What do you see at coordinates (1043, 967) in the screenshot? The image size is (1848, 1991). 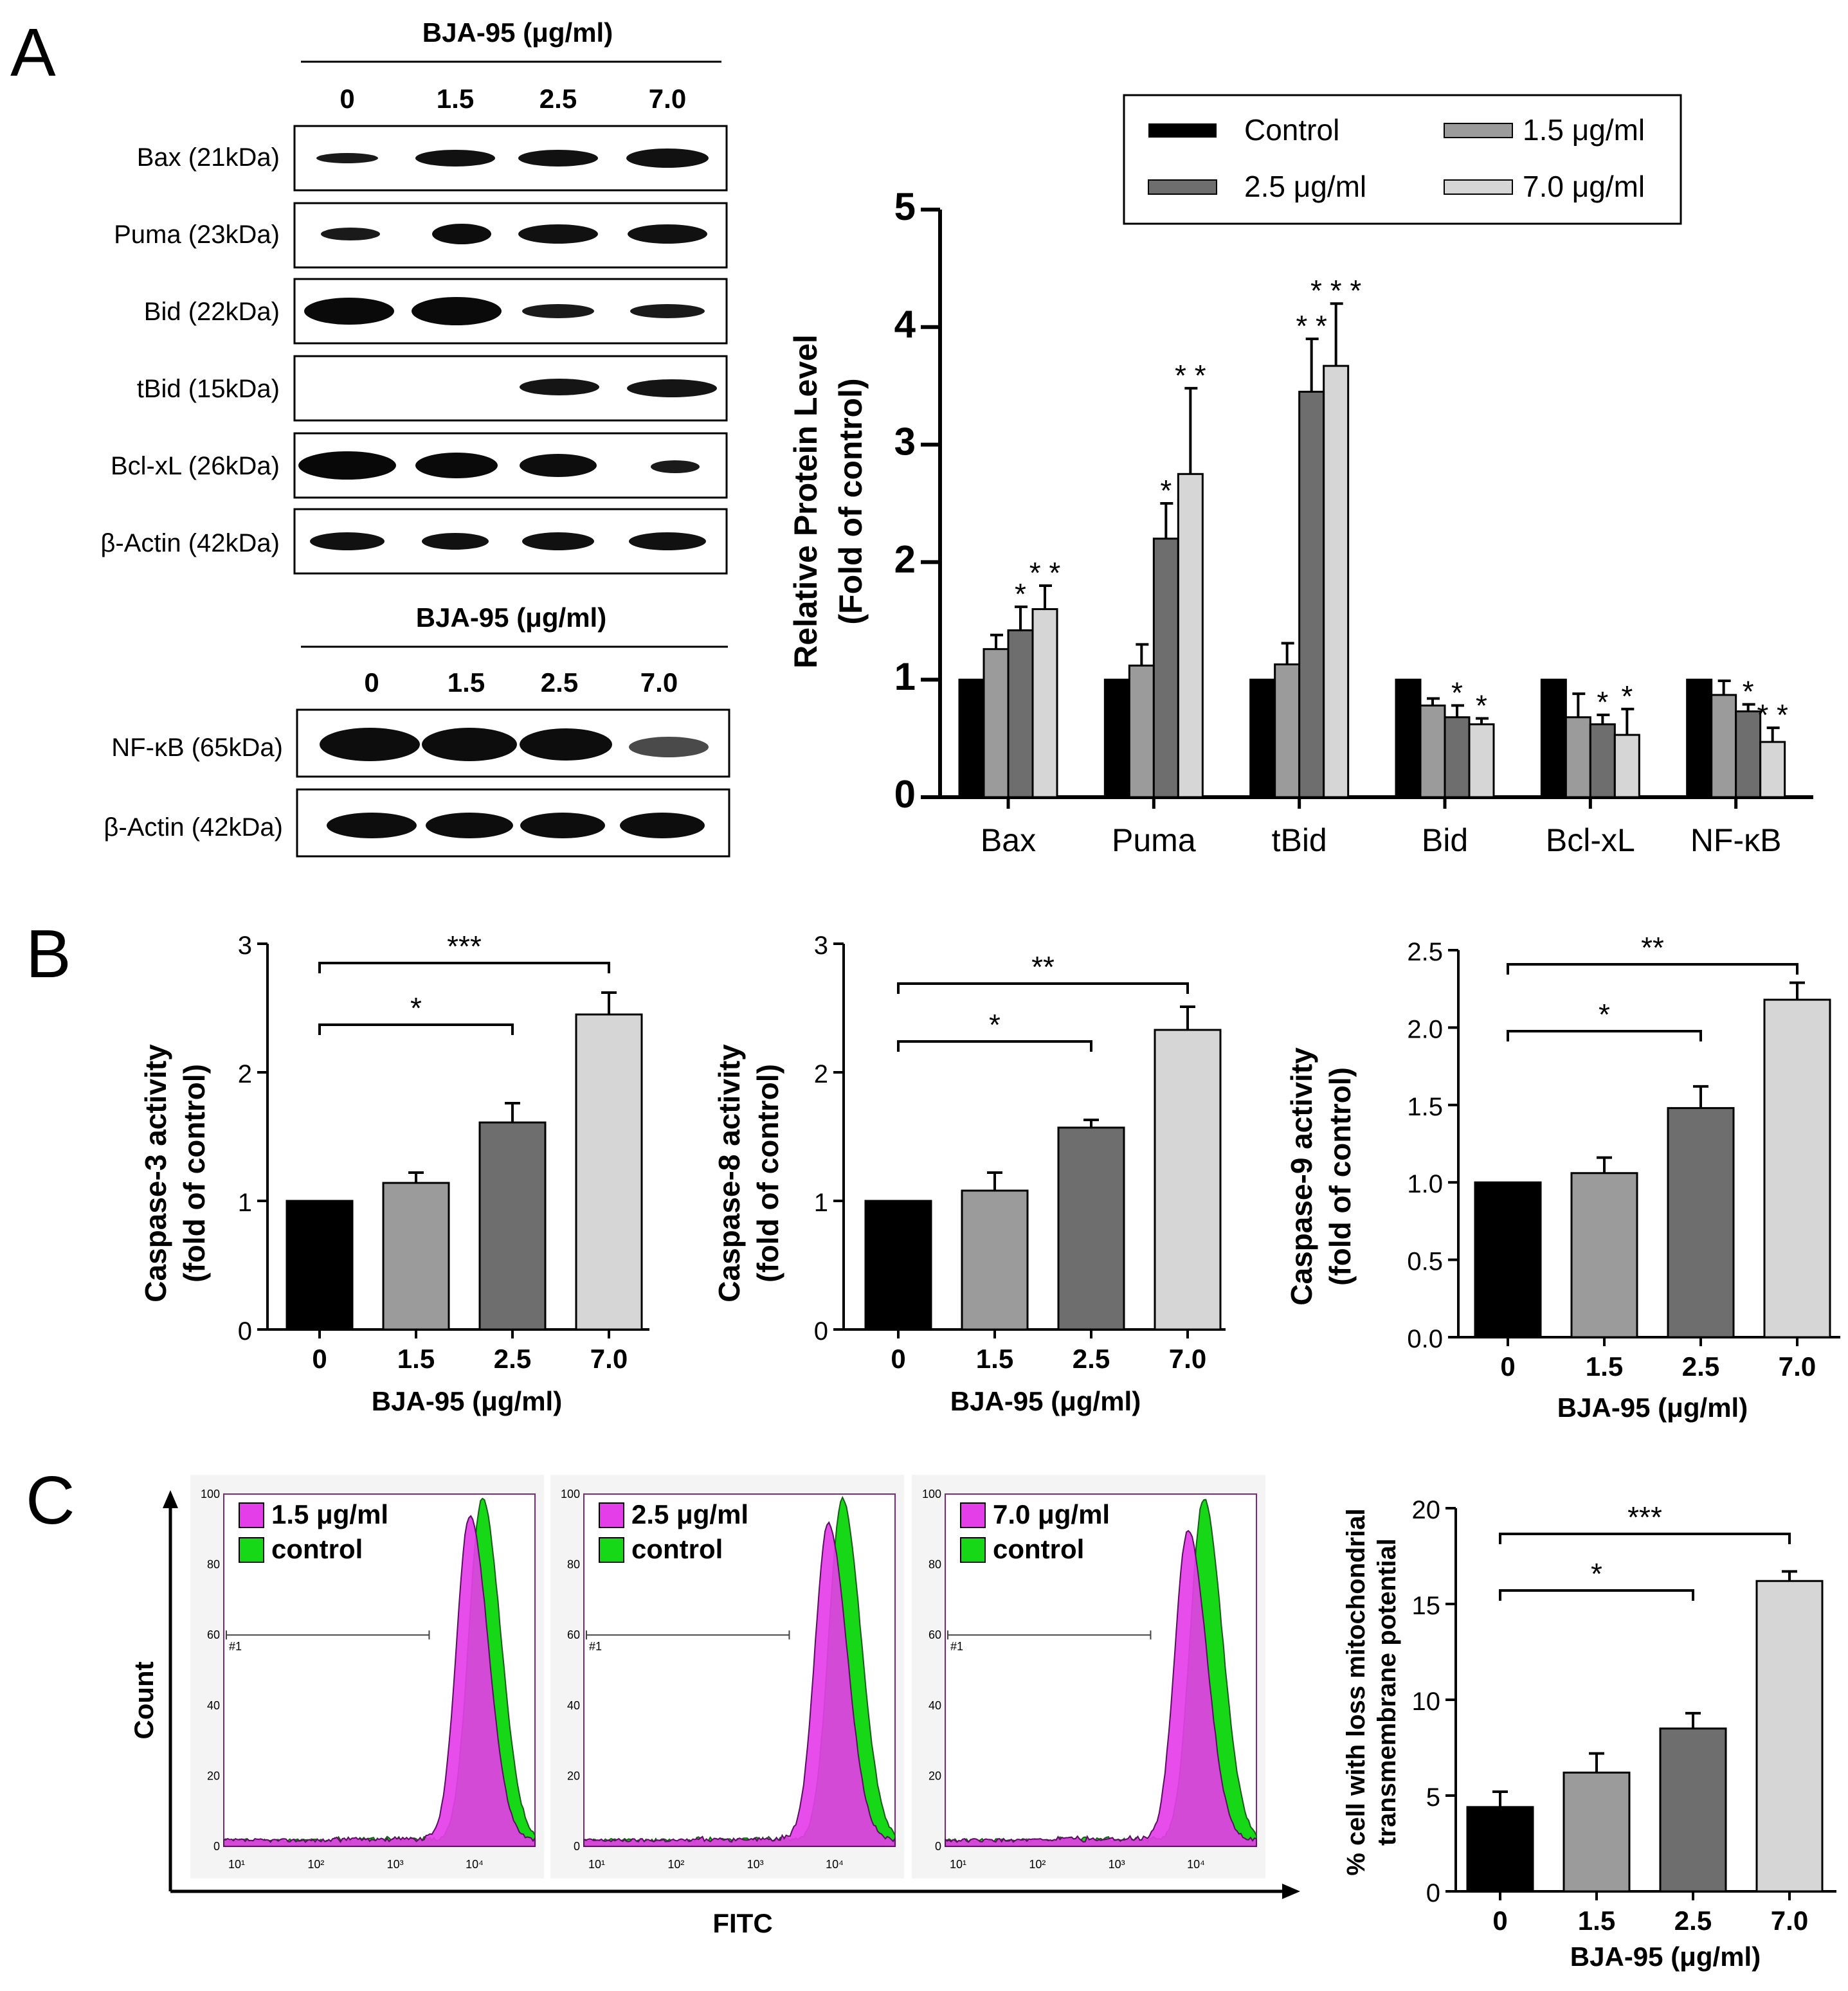 I see `significance-marker: **` at bounding box center [1043, 967].